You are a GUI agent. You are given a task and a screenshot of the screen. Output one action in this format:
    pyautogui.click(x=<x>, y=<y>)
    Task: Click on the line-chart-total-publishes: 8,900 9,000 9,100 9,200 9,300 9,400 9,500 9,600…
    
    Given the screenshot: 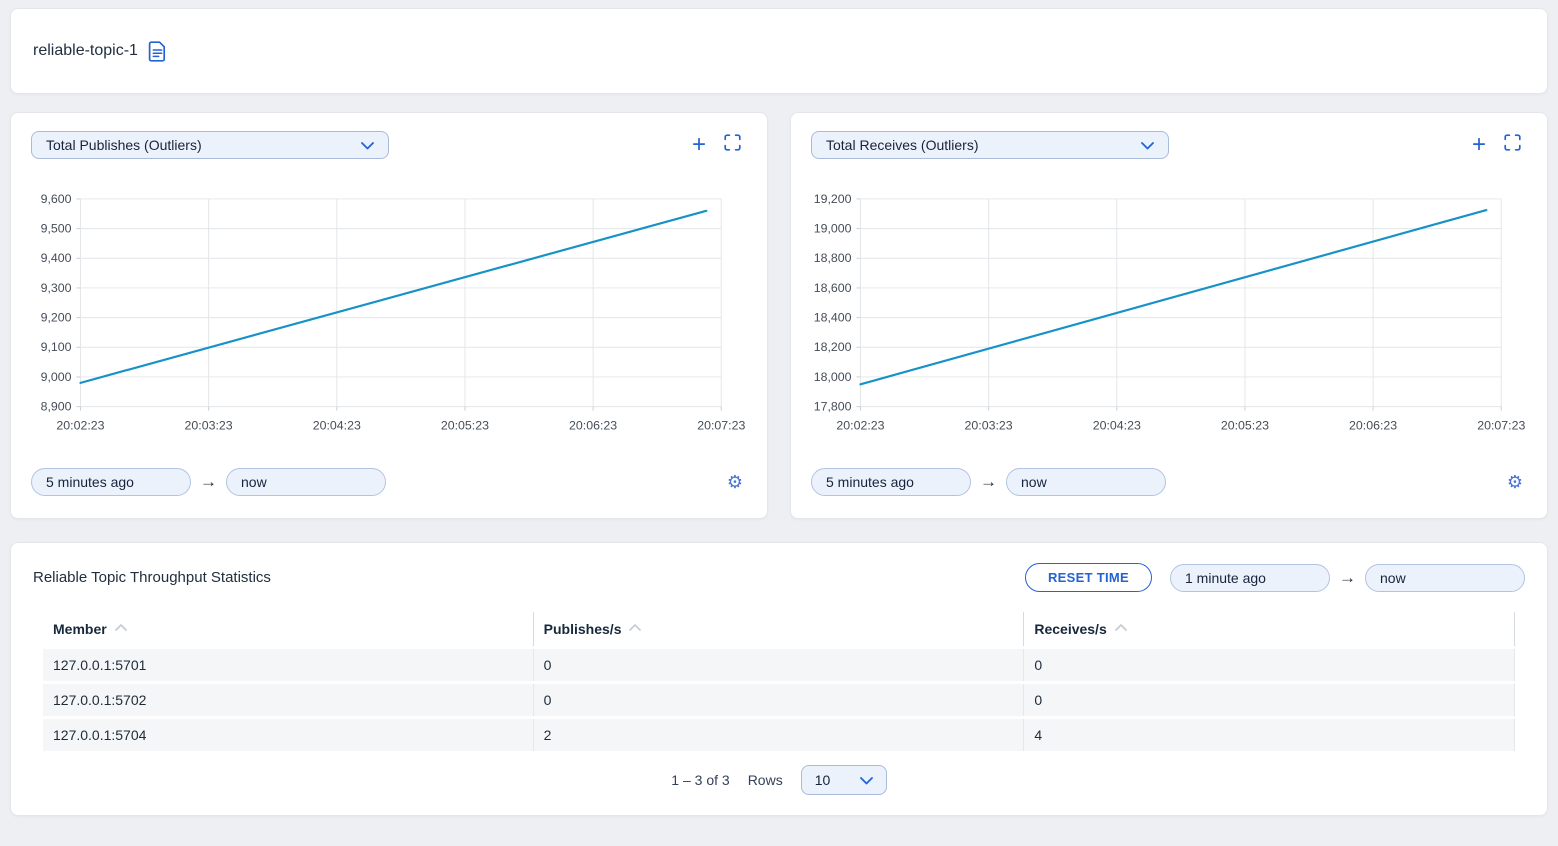 What is the action you would take?
    pyautogui.click(x=393, y=312)
    